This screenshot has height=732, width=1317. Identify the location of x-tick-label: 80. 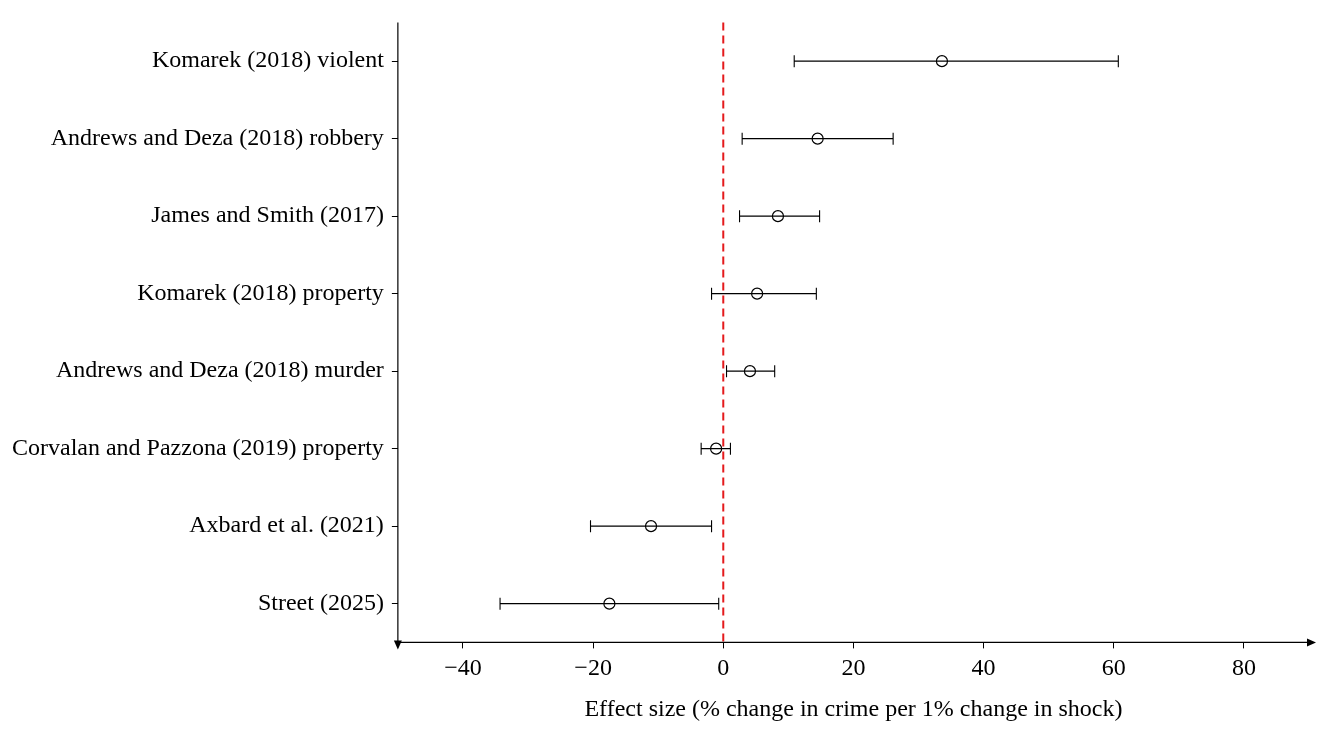
(1243, 667).